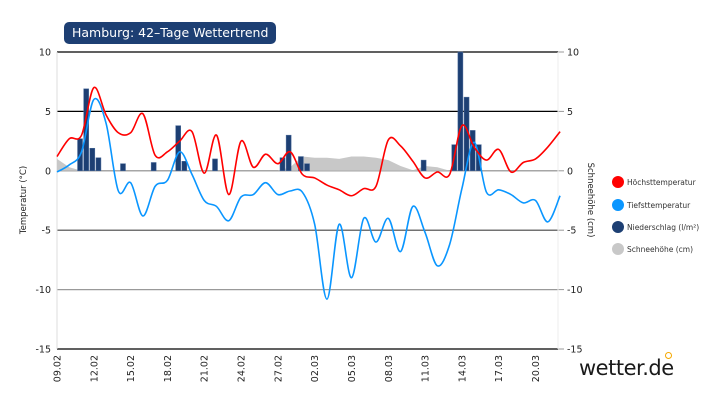 This screenshot has height=403, width=717. Describe the element at coordinates (315, 368) in the screenshot. I see `x-tick-label: 02.03` at that location.